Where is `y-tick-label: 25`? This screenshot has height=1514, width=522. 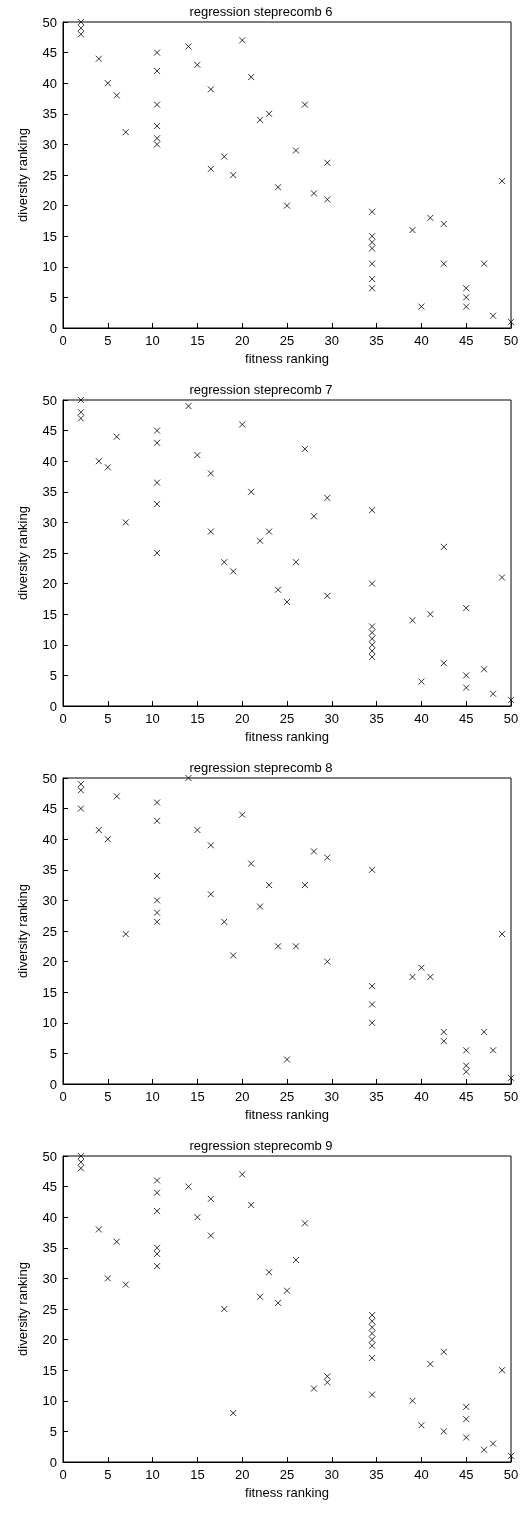
y-tick-label: 25 is located at coordinates (49, 931).